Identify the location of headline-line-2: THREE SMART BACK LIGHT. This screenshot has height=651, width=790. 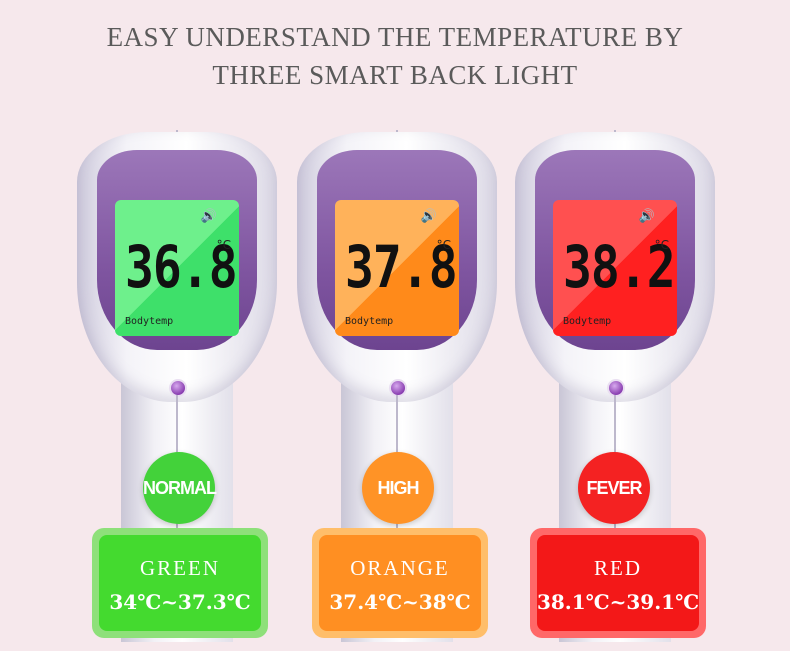
(395, 75).